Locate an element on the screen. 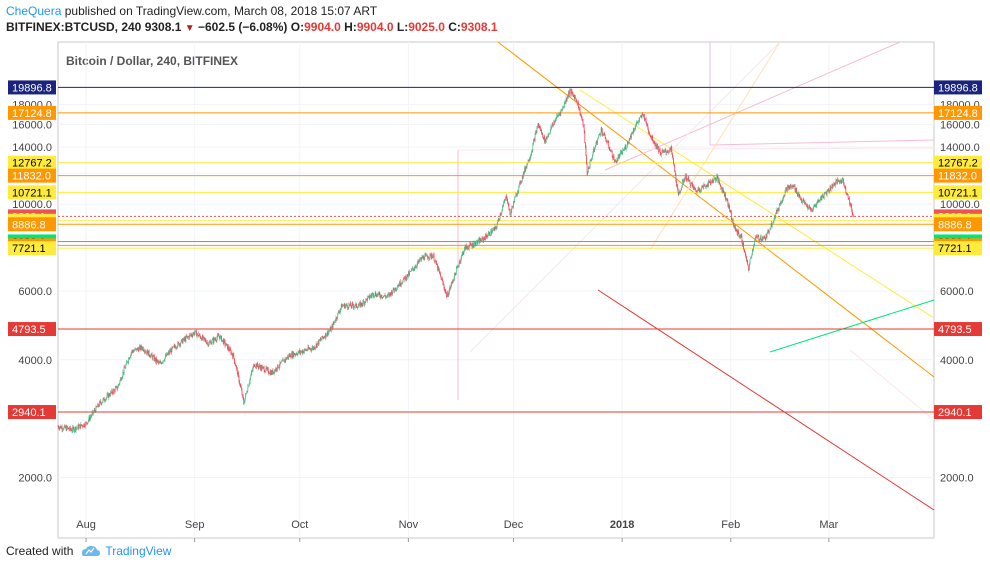 This screenshot has width=990, height=571. footer: Created with TradingView is located at coordinates (88, 551).